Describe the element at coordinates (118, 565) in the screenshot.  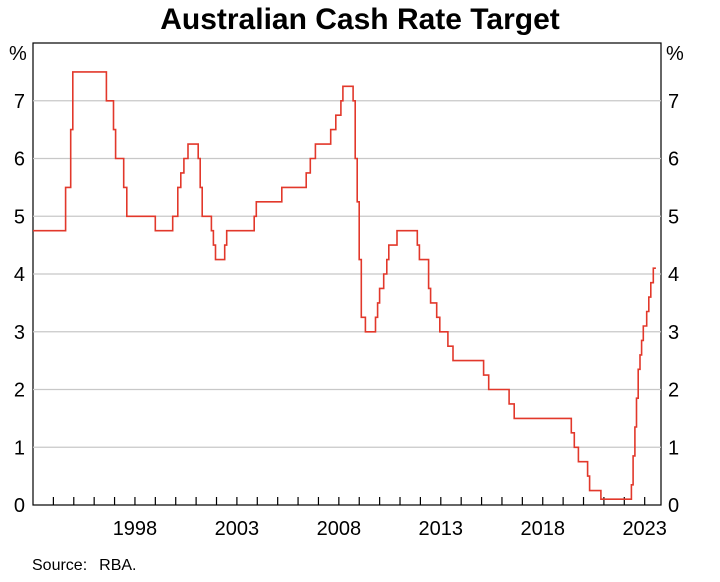
I see `source-value: RBA.` at that location.